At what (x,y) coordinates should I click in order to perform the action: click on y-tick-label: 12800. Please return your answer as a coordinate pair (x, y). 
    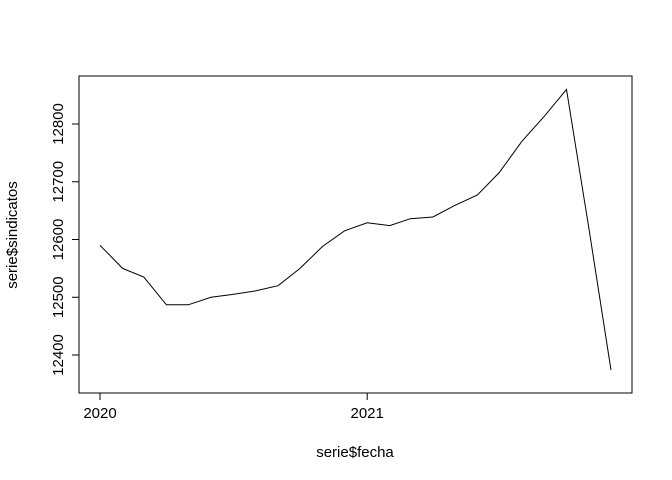
    Looking at the image, I should click on (58, 124).